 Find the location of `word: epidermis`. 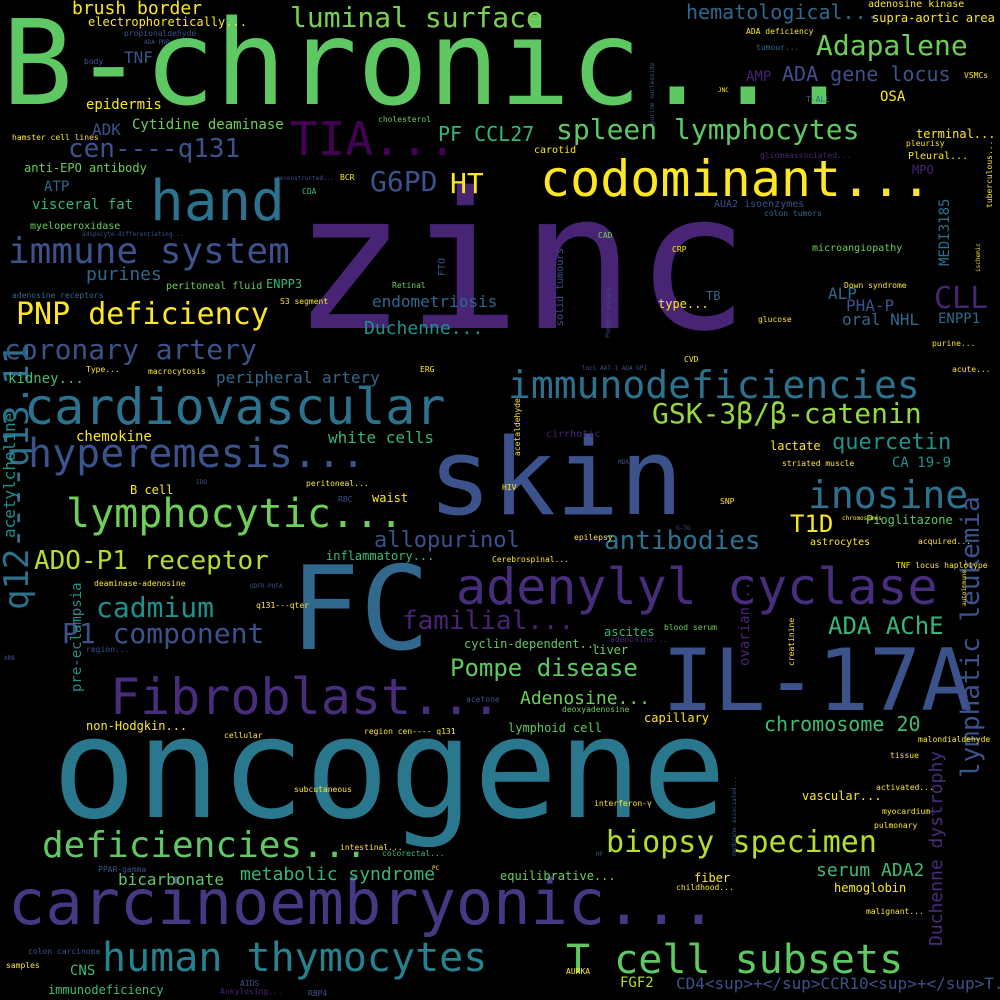

word: epidermis is located at coordinates (124, 105).